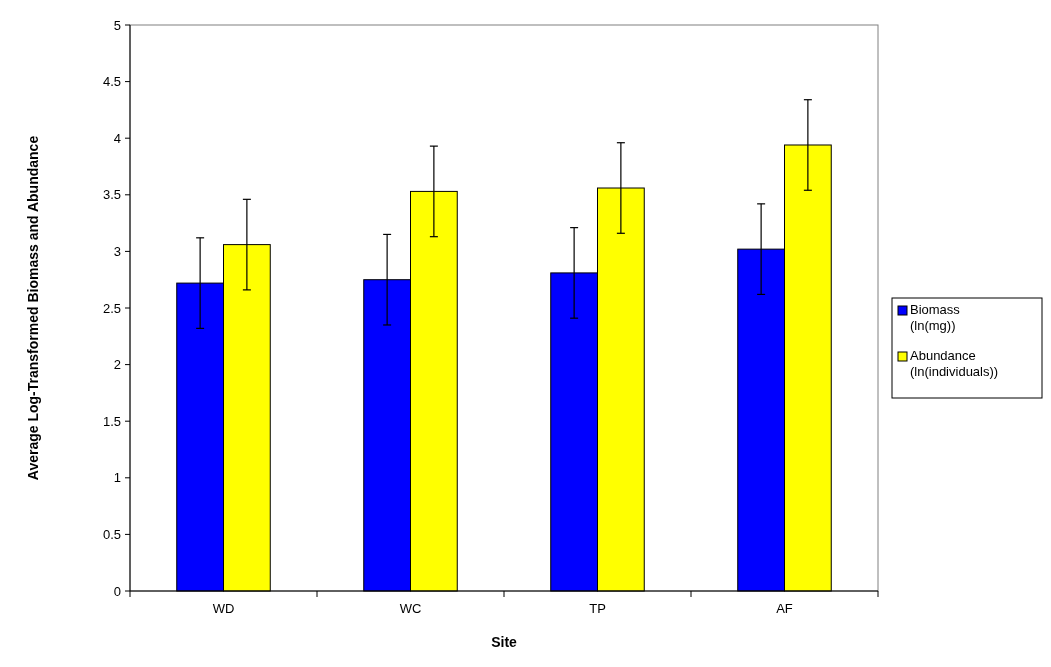 Image resolution: width=1051 pixels, height=667 pixels. I want to click on y-tick-label: 2.5, so click(111, 308).